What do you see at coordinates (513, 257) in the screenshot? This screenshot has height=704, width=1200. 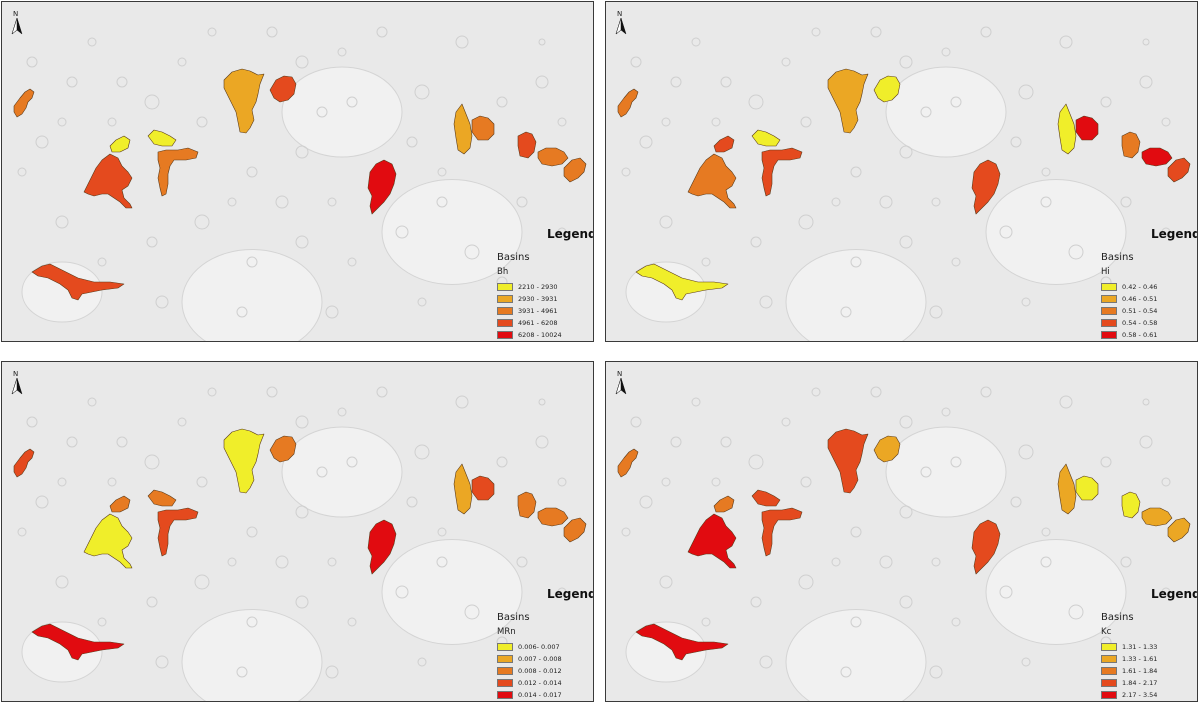 I see `legend-layer-name: Basins` at bounding box center [513, 257].